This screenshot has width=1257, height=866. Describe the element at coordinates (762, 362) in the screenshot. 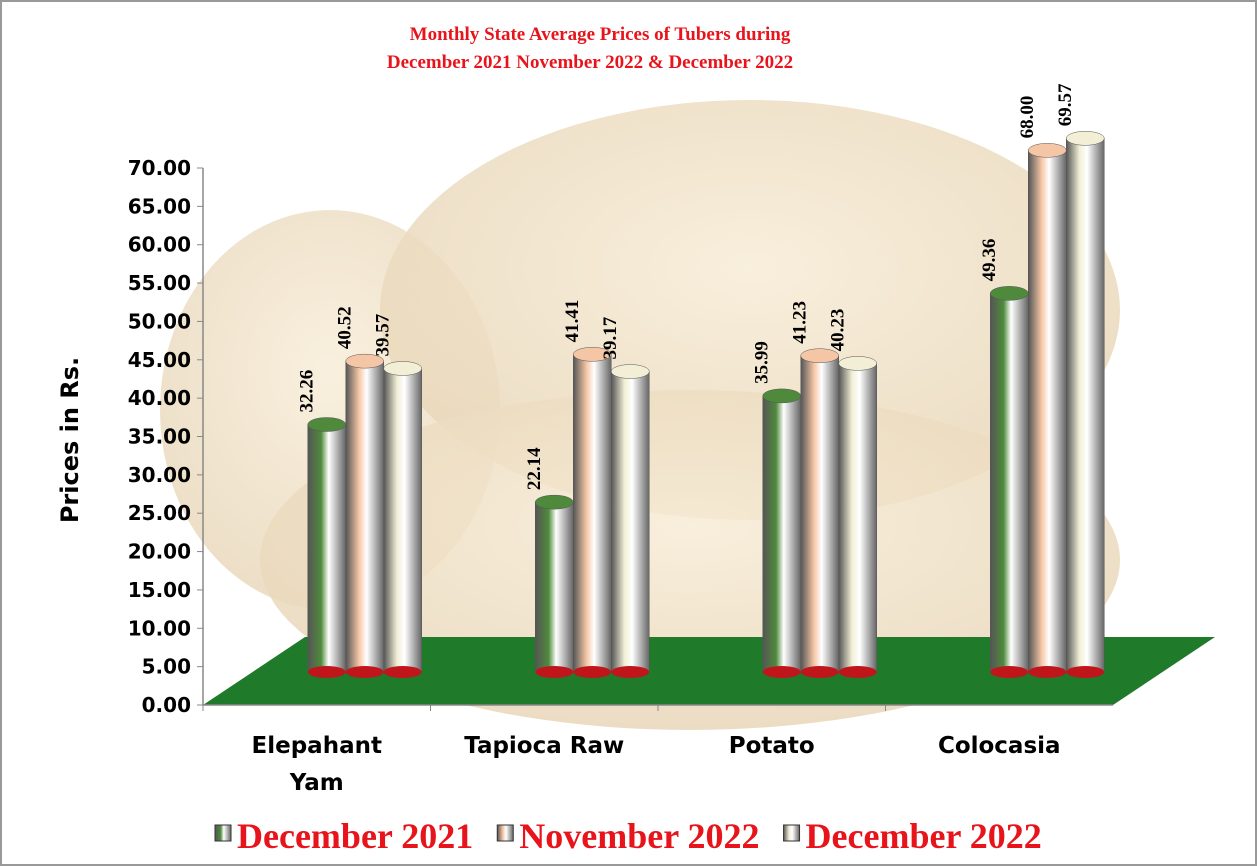

I see `value-label: 35.99` at that location.